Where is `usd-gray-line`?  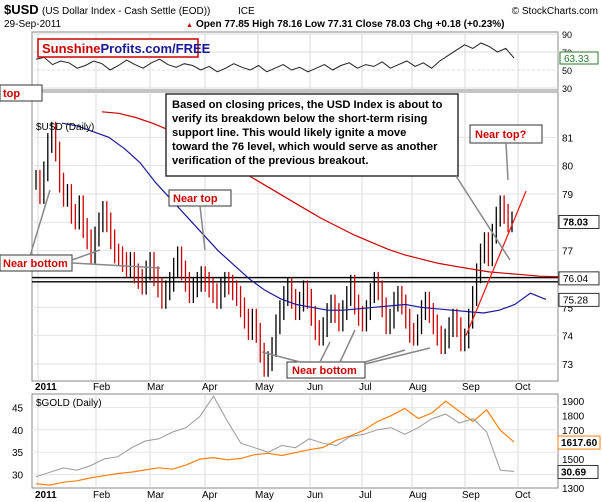
usd-gray-line is located at coordinates (275, 436).